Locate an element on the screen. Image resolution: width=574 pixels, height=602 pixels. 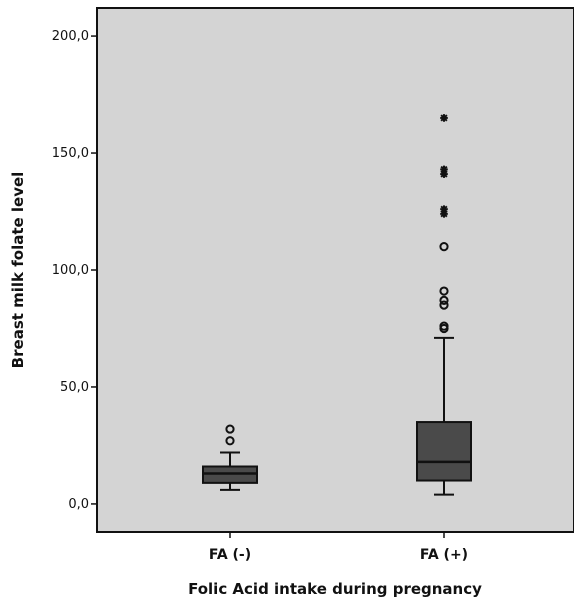
x-axis: FA (-) FA (+) is located at coordinates (338, 547).